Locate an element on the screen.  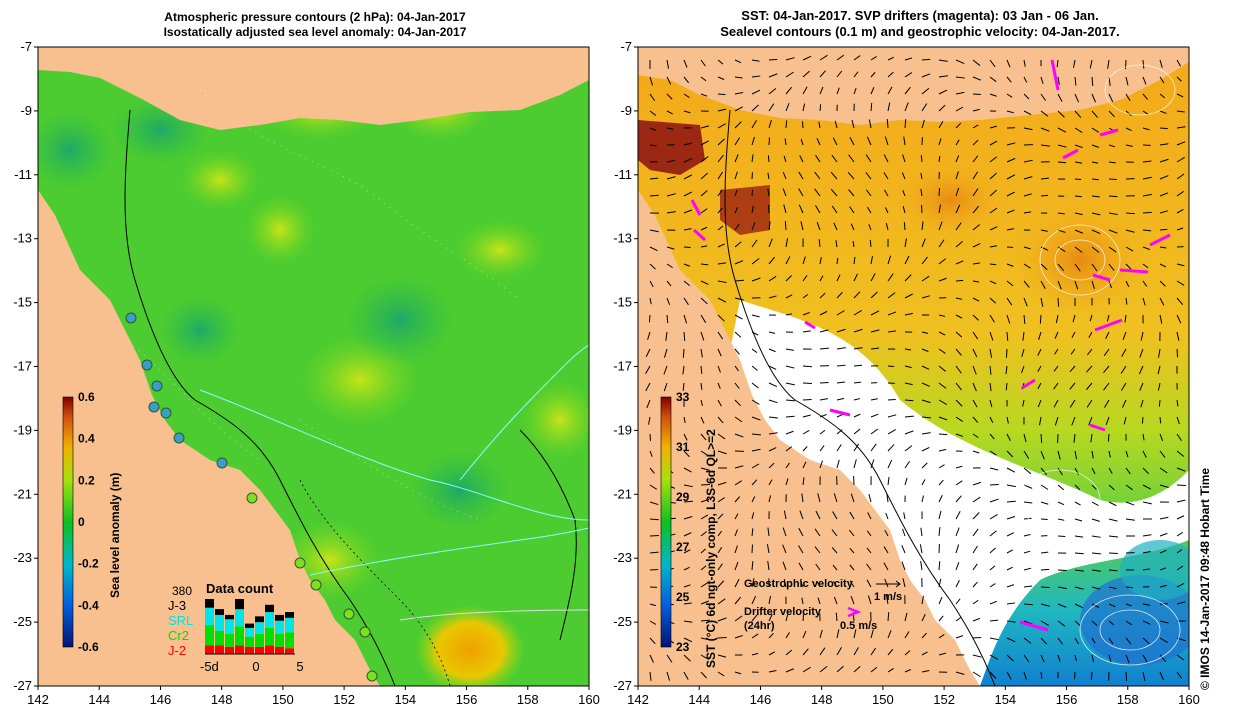
lat-tick-label: -21 is located at coordinates (622, 493).